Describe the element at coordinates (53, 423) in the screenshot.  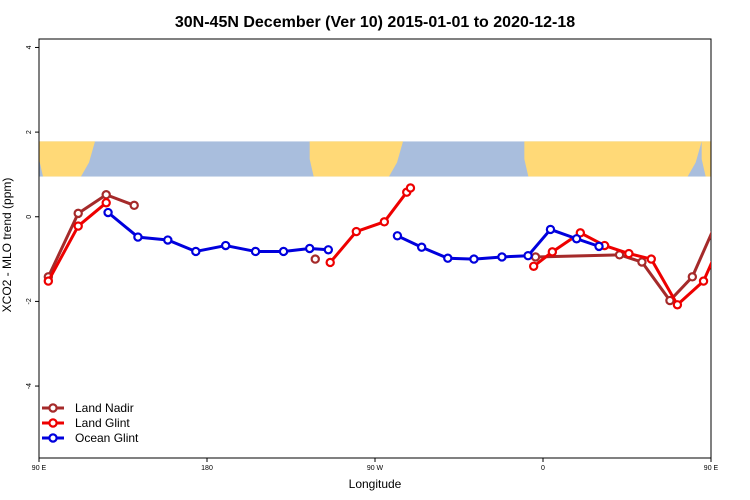
I see `legend-marker-land-glint` at that location.